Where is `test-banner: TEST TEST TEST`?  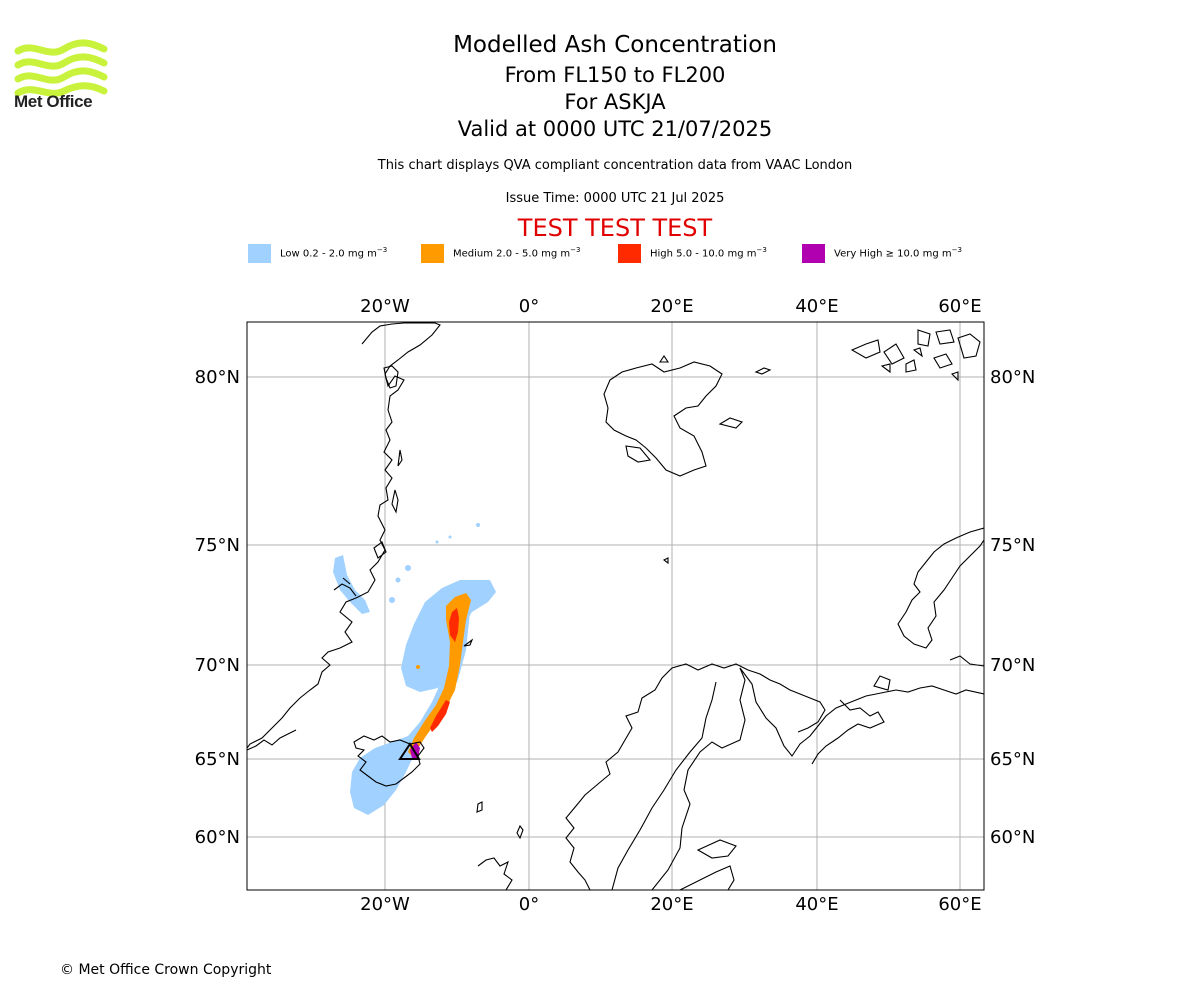 test-banner: TEST TEST TEST is located at coordinates (615, 228).